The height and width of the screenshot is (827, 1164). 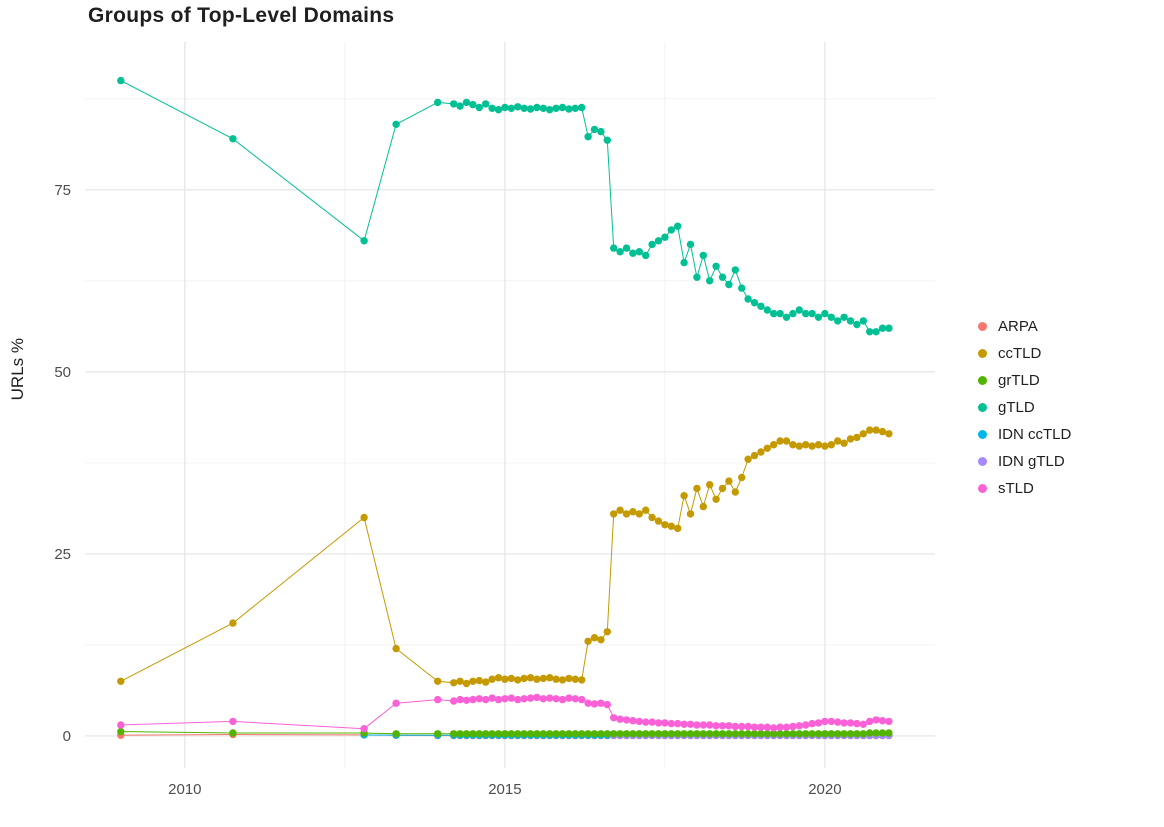 What do you see at coordinates (1016, 488) in the screenshot?
I see `legend-label: sTLD` at bounding box center [1016, 488].